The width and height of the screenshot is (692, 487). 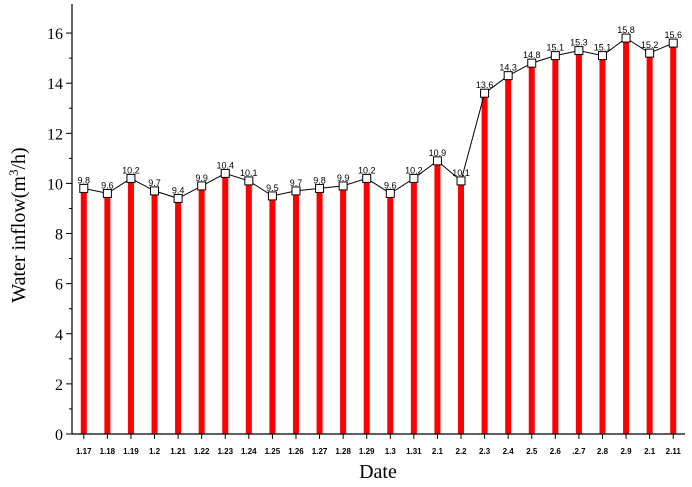 What do you see at coordinates (367, 451) in the screenshot?
I see `xtick-label-12: 1.29` at bounding box center [367, 451].